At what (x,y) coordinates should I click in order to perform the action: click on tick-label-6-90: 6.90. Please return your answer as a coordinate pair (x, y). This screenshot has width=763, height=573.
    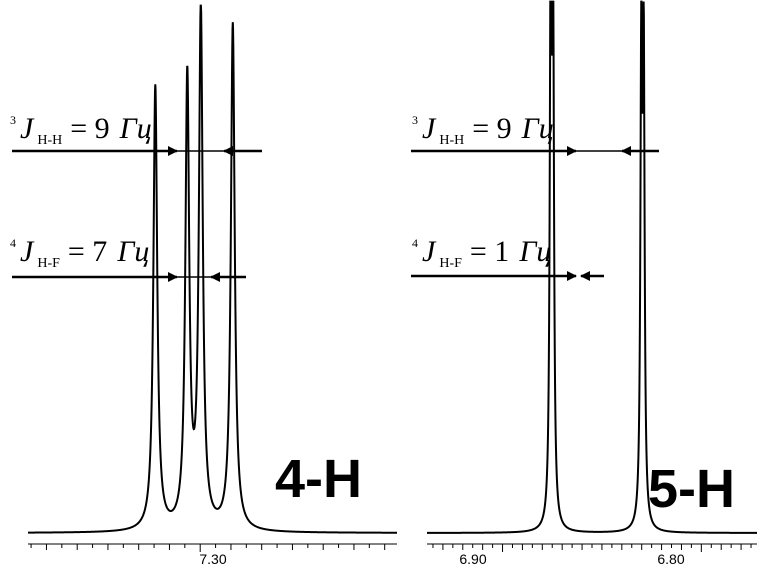
    Looking at the image, I should click on (472, 559).